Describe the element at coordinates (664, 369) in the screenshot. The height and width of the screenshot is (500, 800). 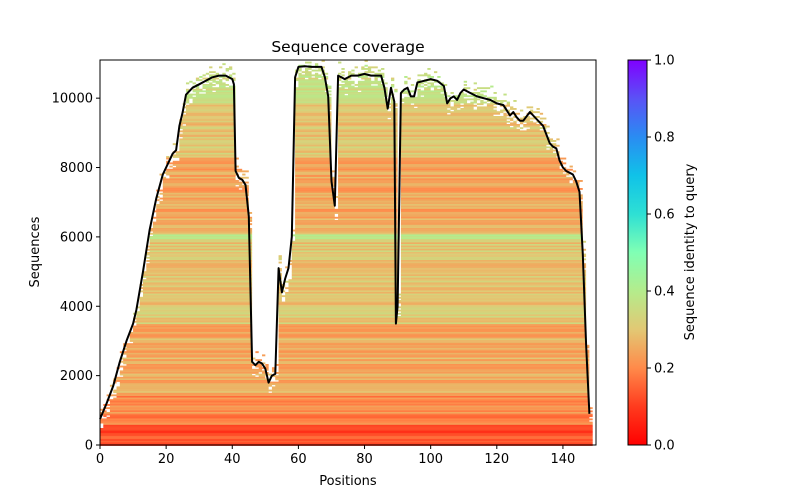
I see `colorbar-tick-label: 0.2` at that location.